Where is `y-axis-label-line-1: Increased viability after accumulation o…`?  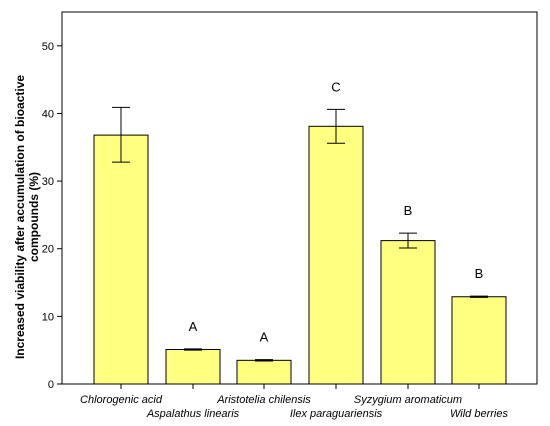 y-axis-label-line-1: Increased viability after accumulation o… is located at coordinates (20, 217).